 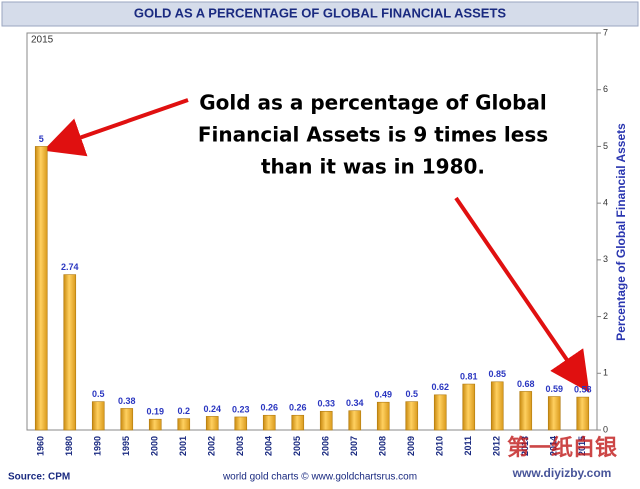 I want to click on x-tick-label: 2006, so click(x=326, y=446).